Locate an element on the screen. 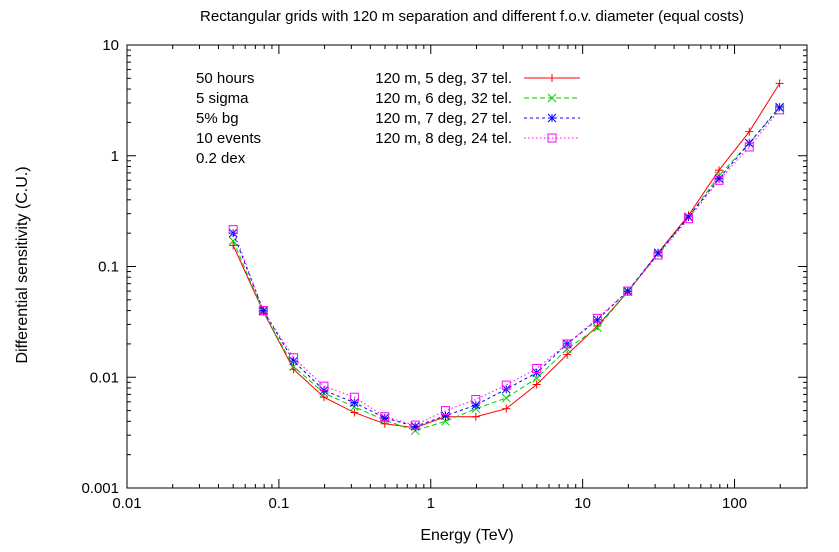 Image resolution: width=839 pixels, height=552 pixels. legend-entry: 120 m, 6 deg, 32 tel. is located at coordinates (477, 98).